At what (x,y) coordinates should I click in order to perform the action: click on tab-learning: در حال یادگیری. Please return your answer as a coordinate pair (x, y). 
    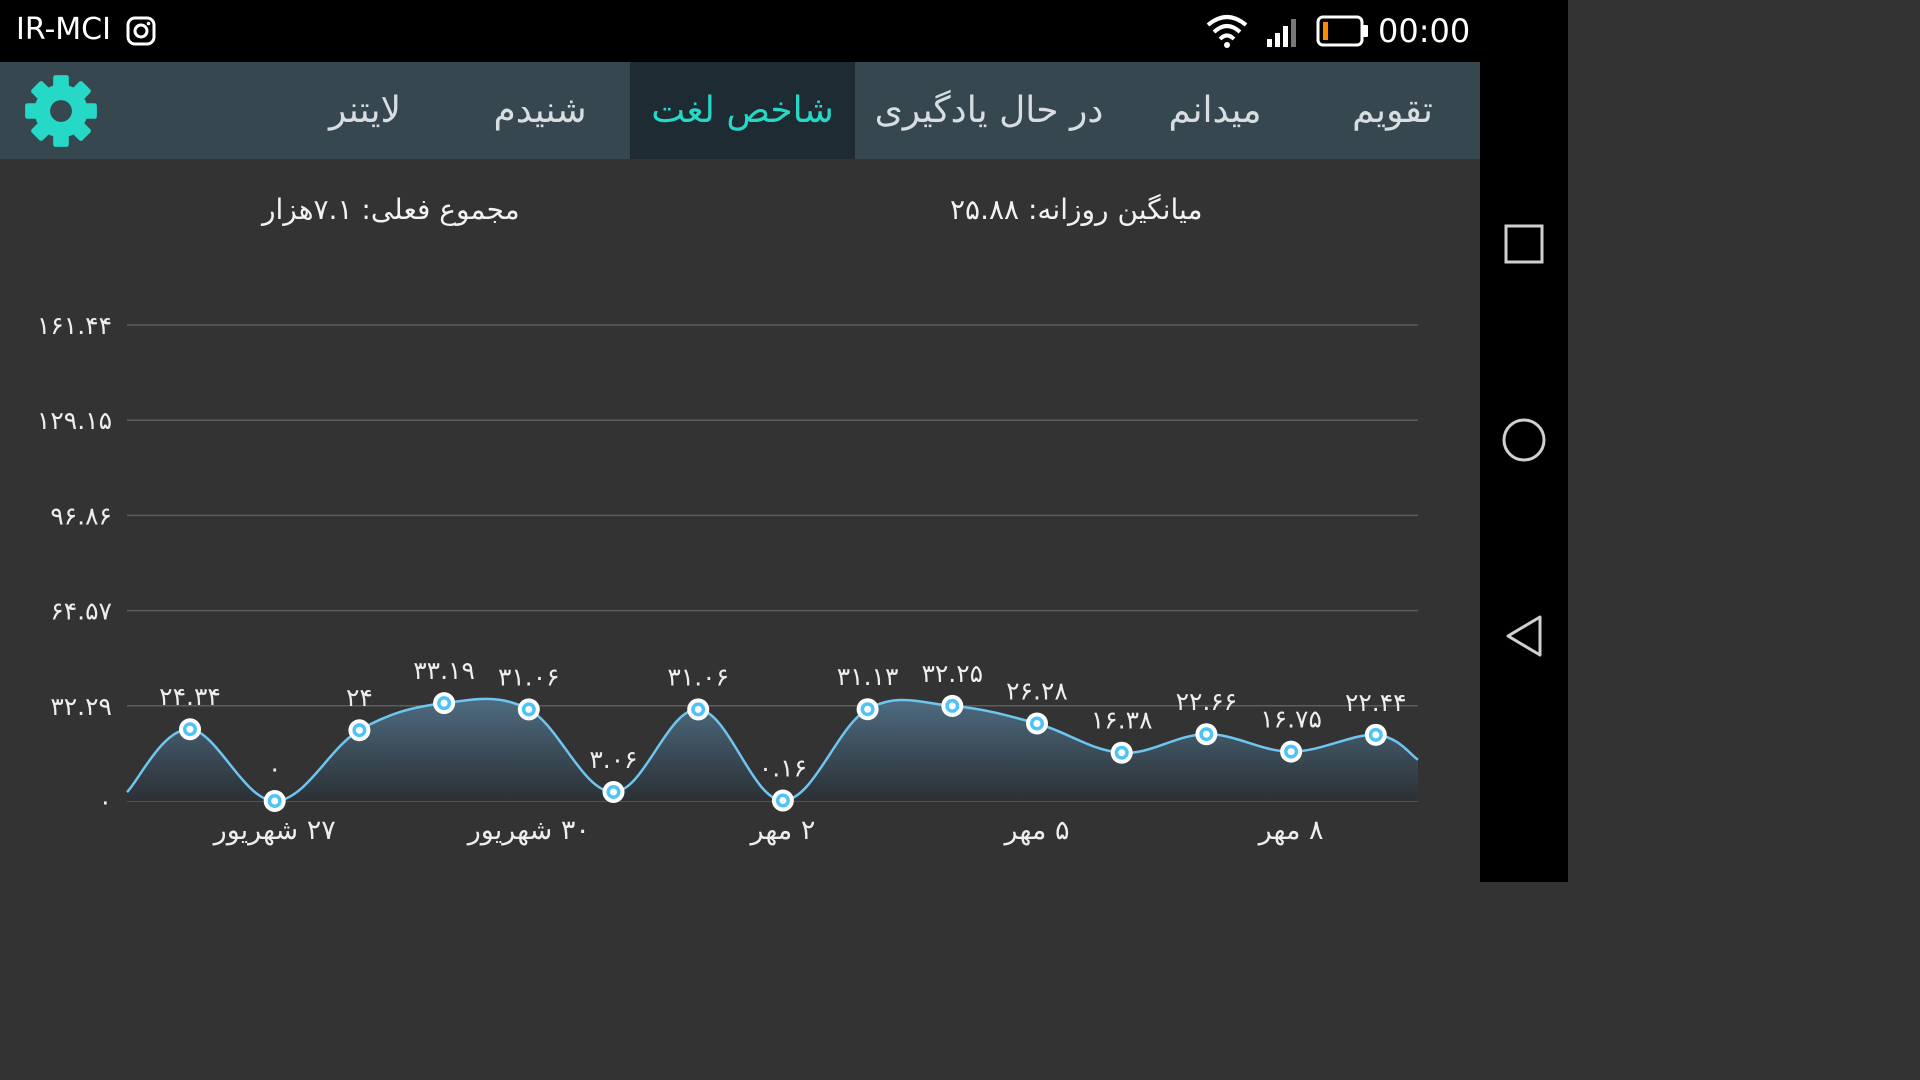
    Looking at the image, I should click on (989, 110).